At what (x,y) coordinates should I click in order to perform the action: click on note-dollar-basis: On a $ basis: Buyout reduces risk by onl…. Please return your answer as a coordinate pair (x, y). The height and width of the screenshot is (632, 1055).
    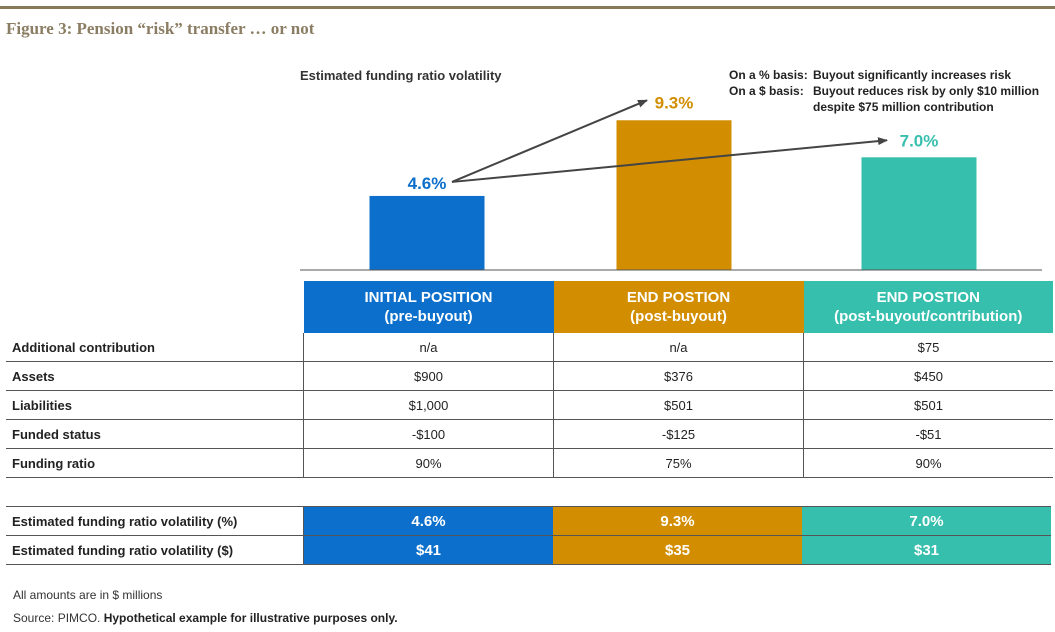
    Looking at the image, I should click on (891, 99).